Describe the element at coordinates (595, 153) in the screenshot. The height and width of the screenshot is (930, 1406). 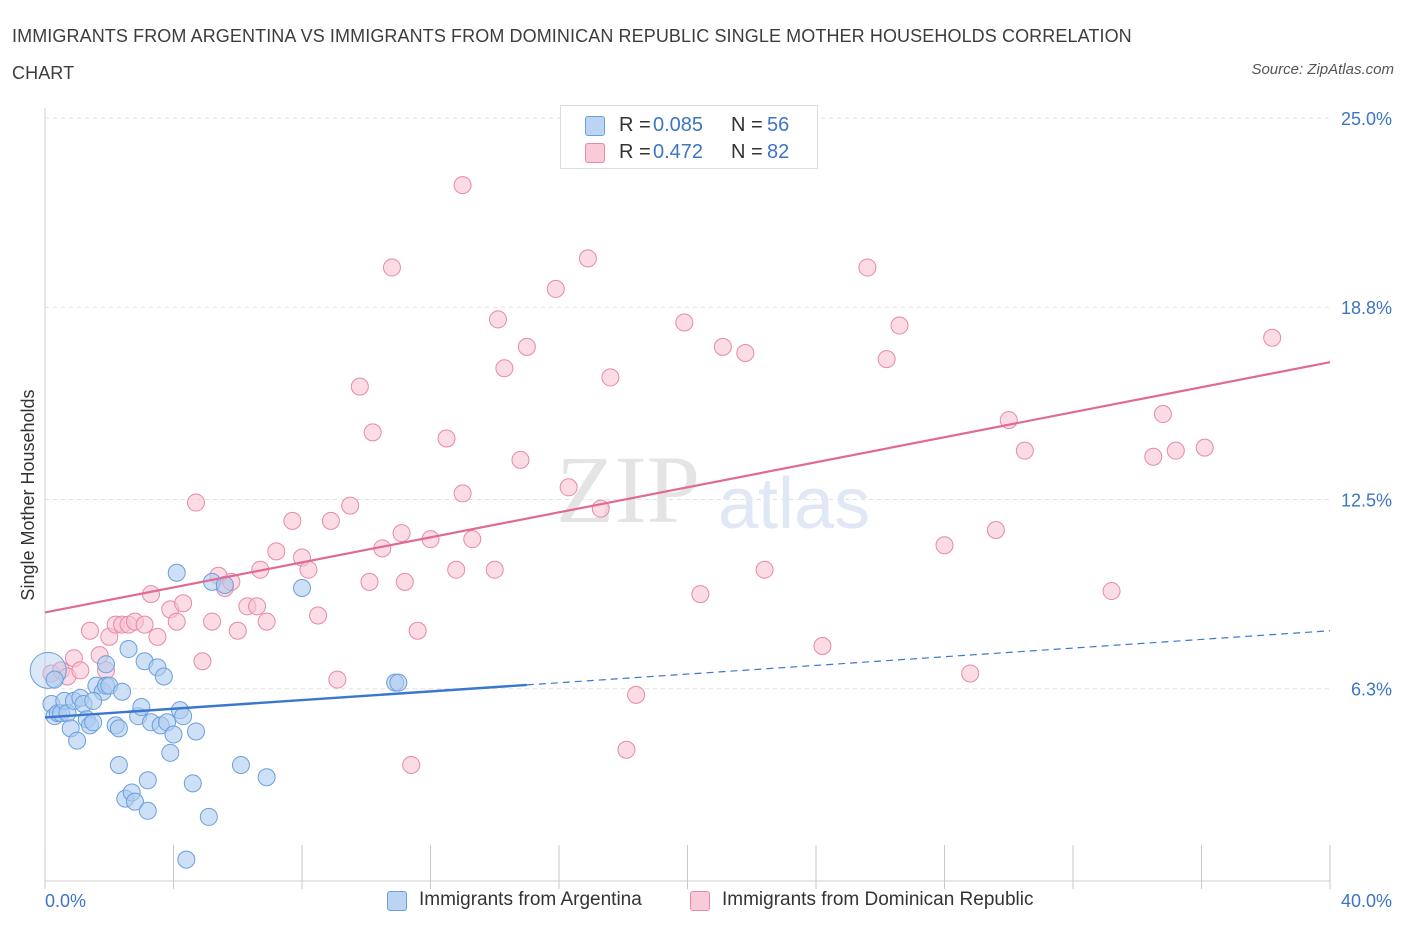
I see `legend-swatch-dominican` at that location.